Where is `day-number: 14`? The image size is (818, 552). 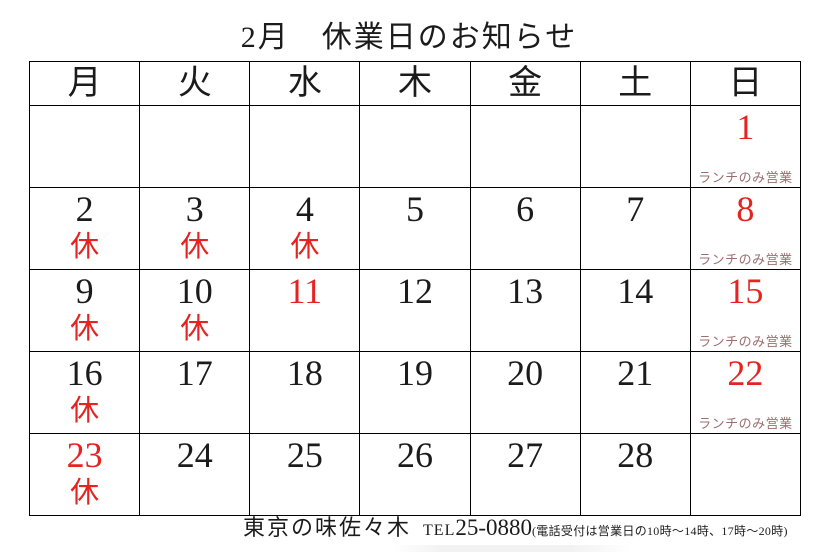
day-number: 14 is located at coordinates (635, 291).